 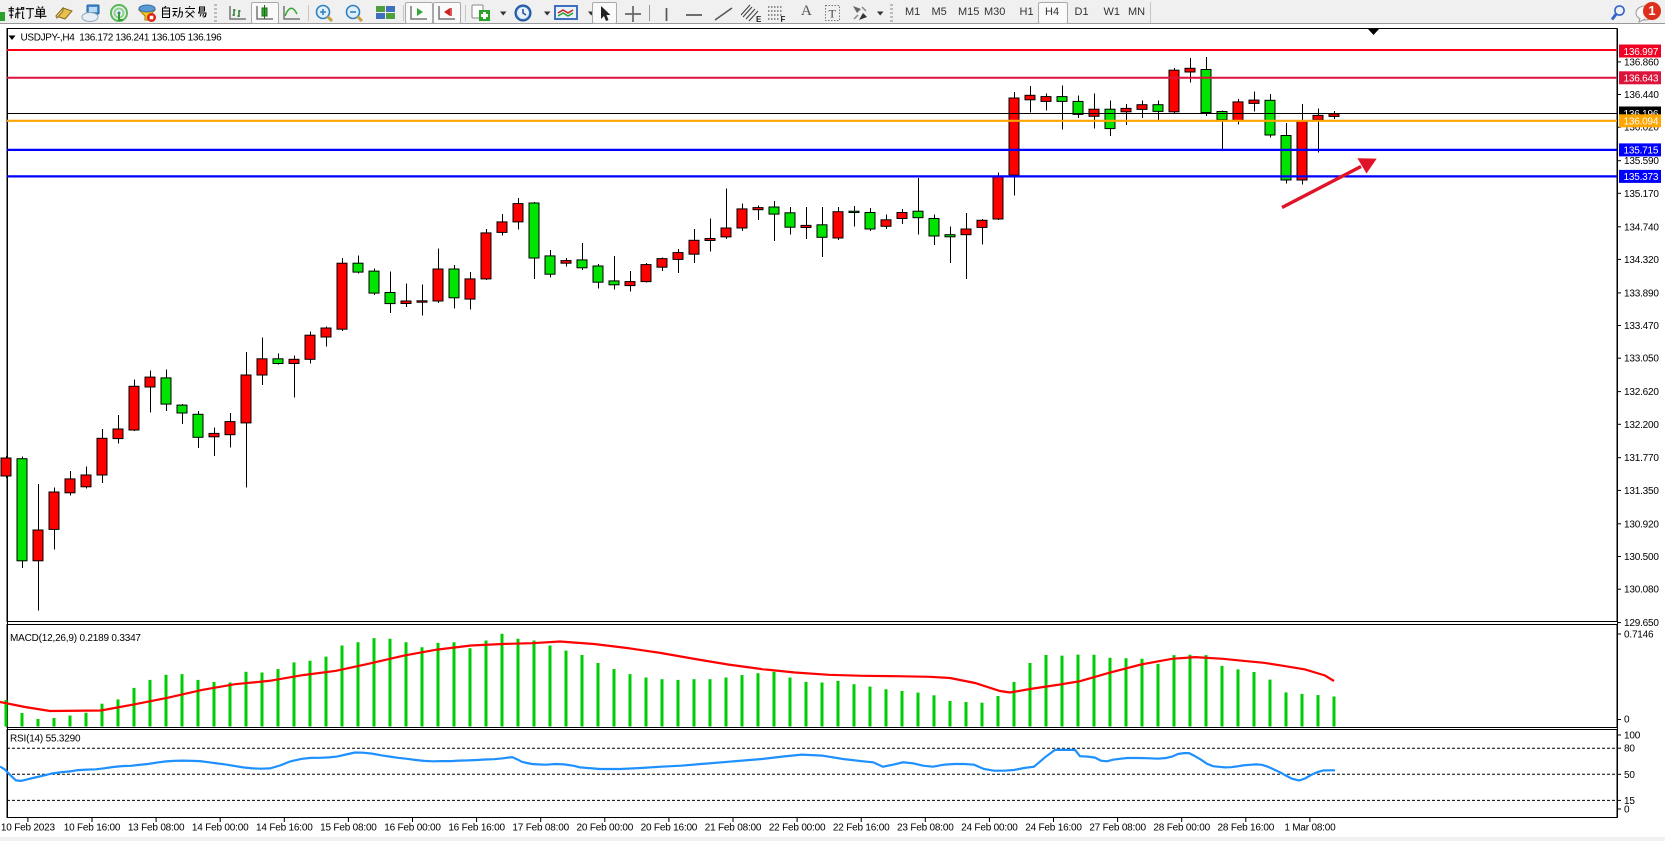 What do you see at coordinates (1641, 194) in the screenshot?
I see `svg-text: 135.170` at bounding box center [1641, 194].